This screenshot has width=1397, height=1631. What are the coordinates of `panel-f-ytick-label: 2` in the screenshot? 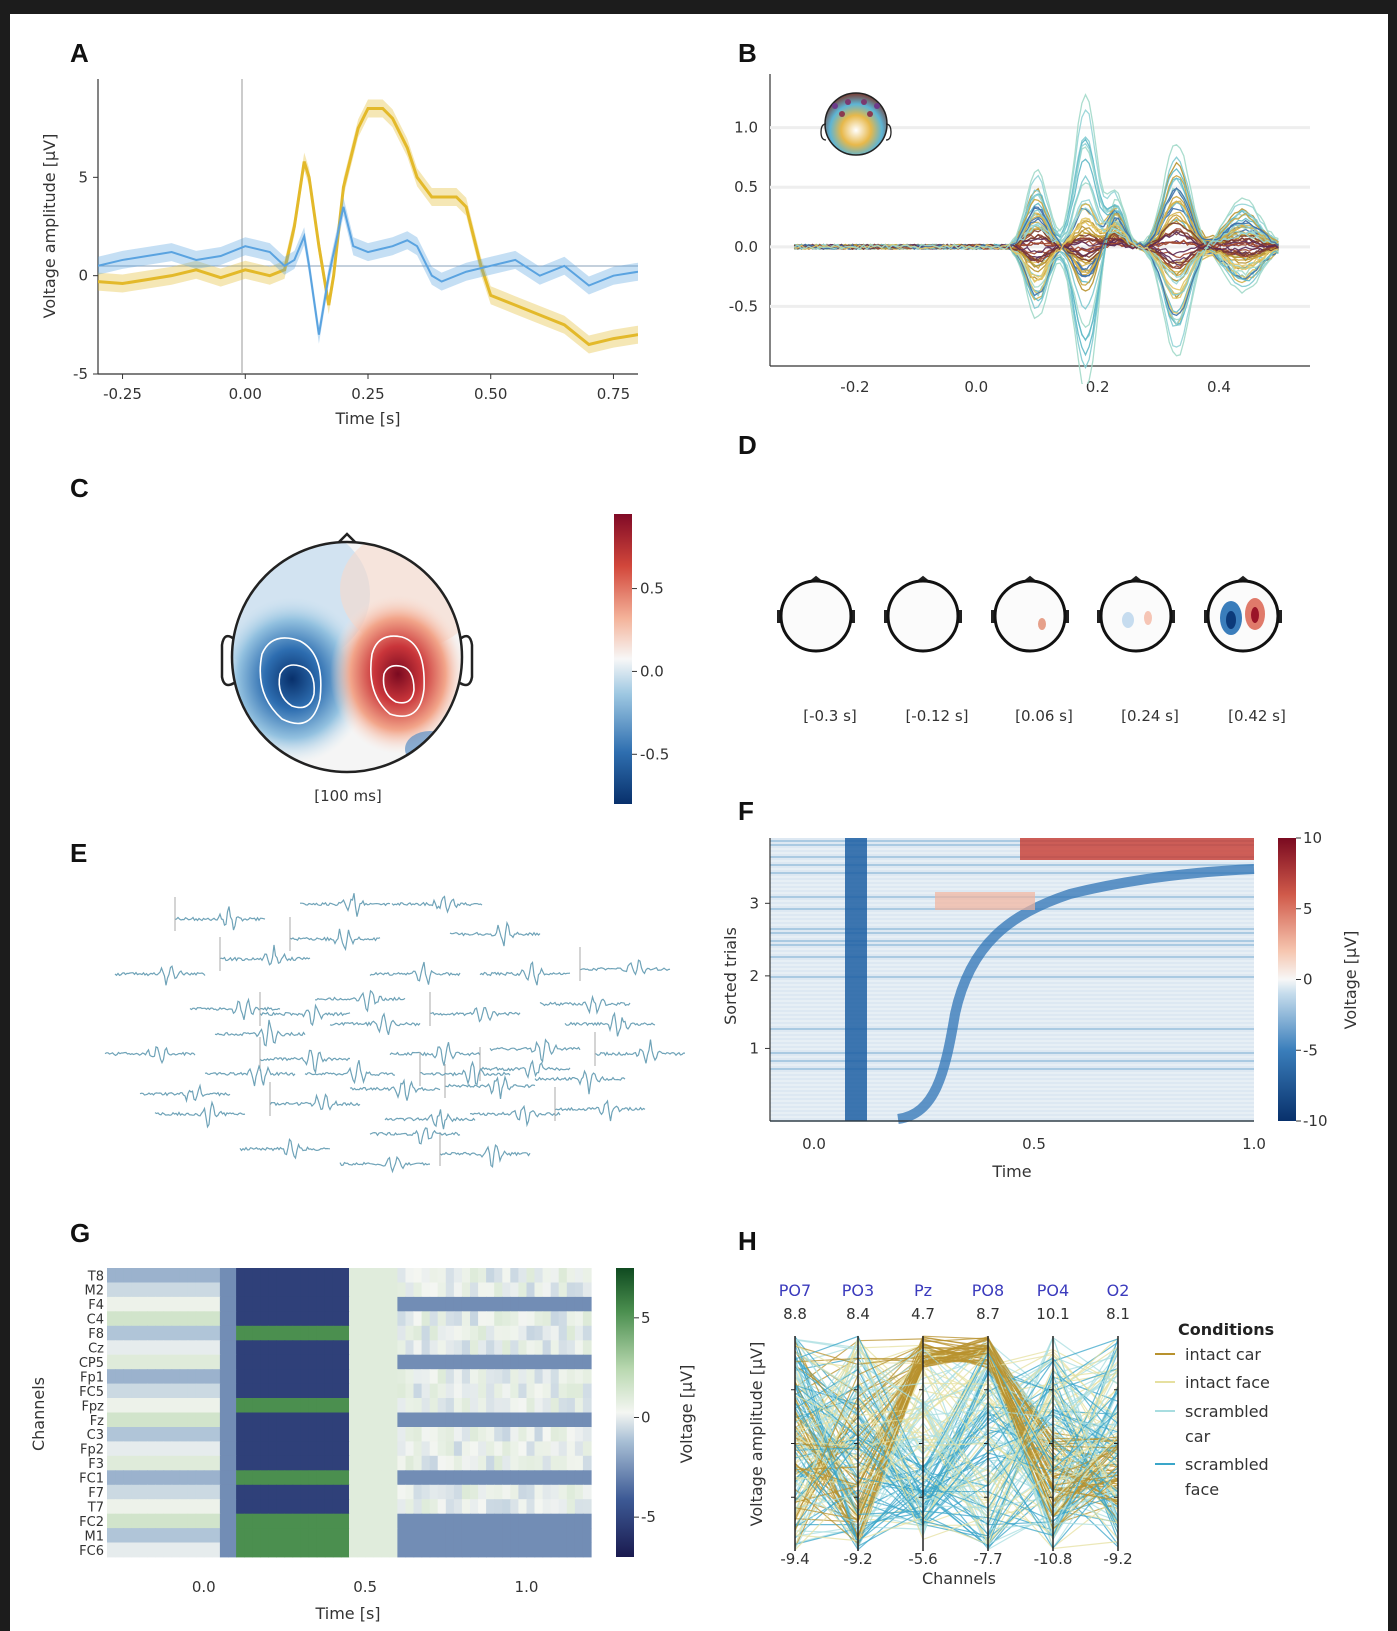 It's located at (754, 976).